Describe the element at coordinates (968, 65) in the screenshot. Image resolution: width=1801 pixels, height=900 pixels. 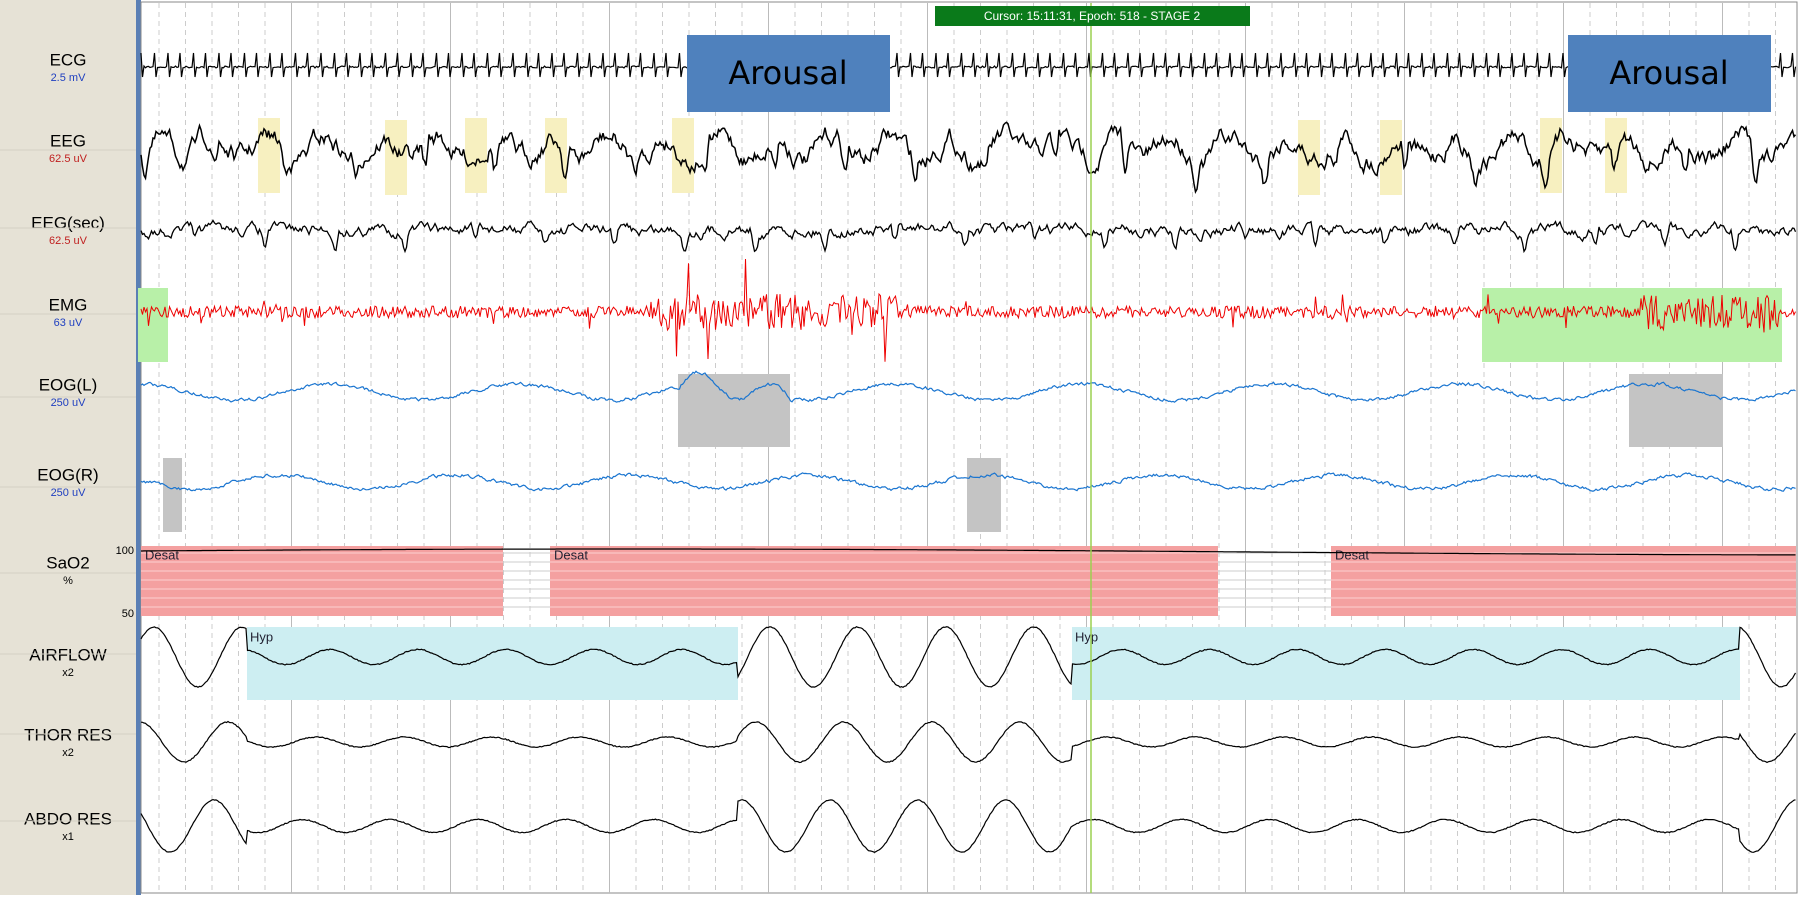
I see `ecg-trace` at that location.